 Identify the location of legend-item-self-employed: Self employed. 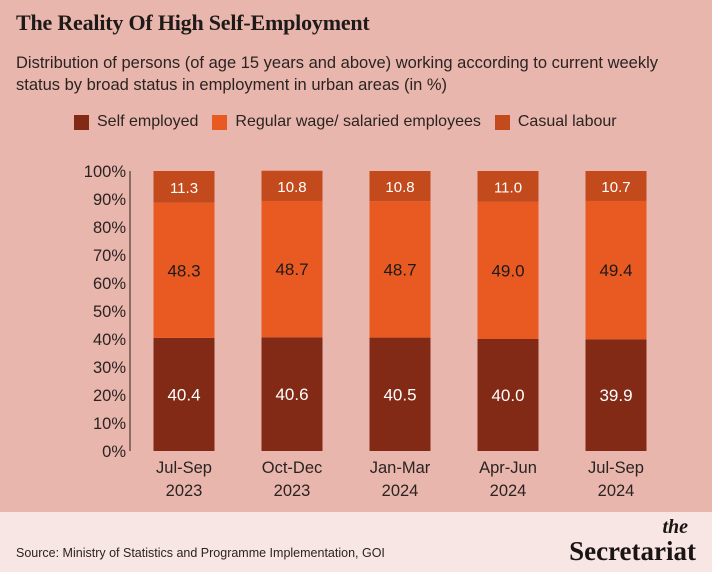
(136, 122).